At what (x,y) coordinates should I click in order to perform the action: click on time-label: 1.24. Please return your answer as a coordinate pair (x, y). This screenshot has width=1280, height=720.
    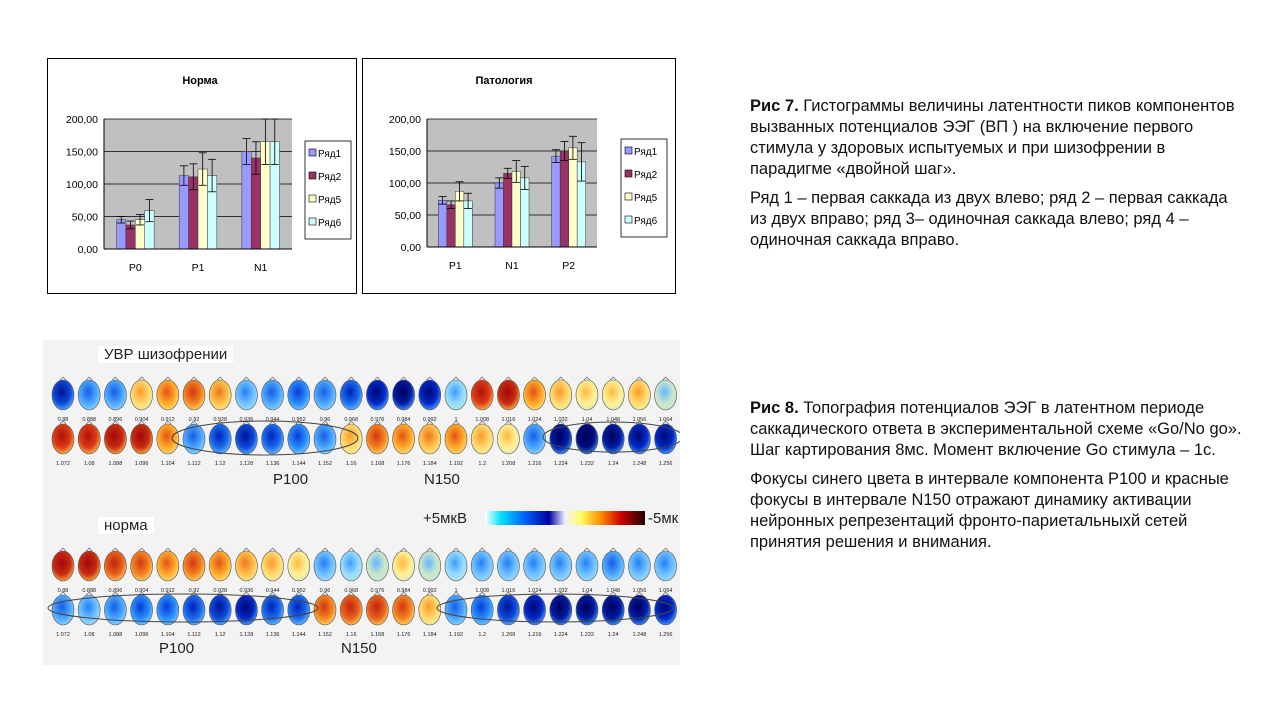
    Looking at the image, I should click on (613, 635).